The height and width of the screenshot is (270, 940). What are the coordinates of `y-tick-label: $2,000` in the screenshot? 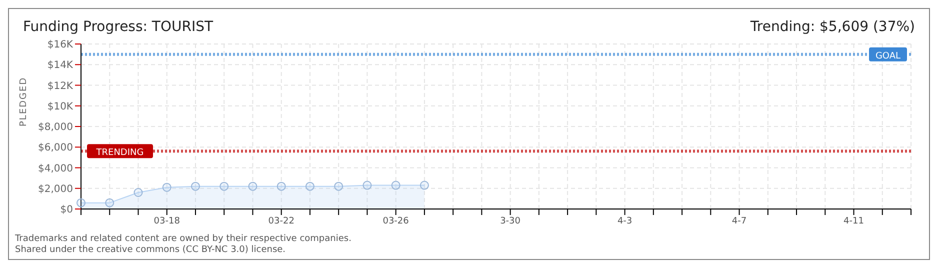 It's located at (55, 189).